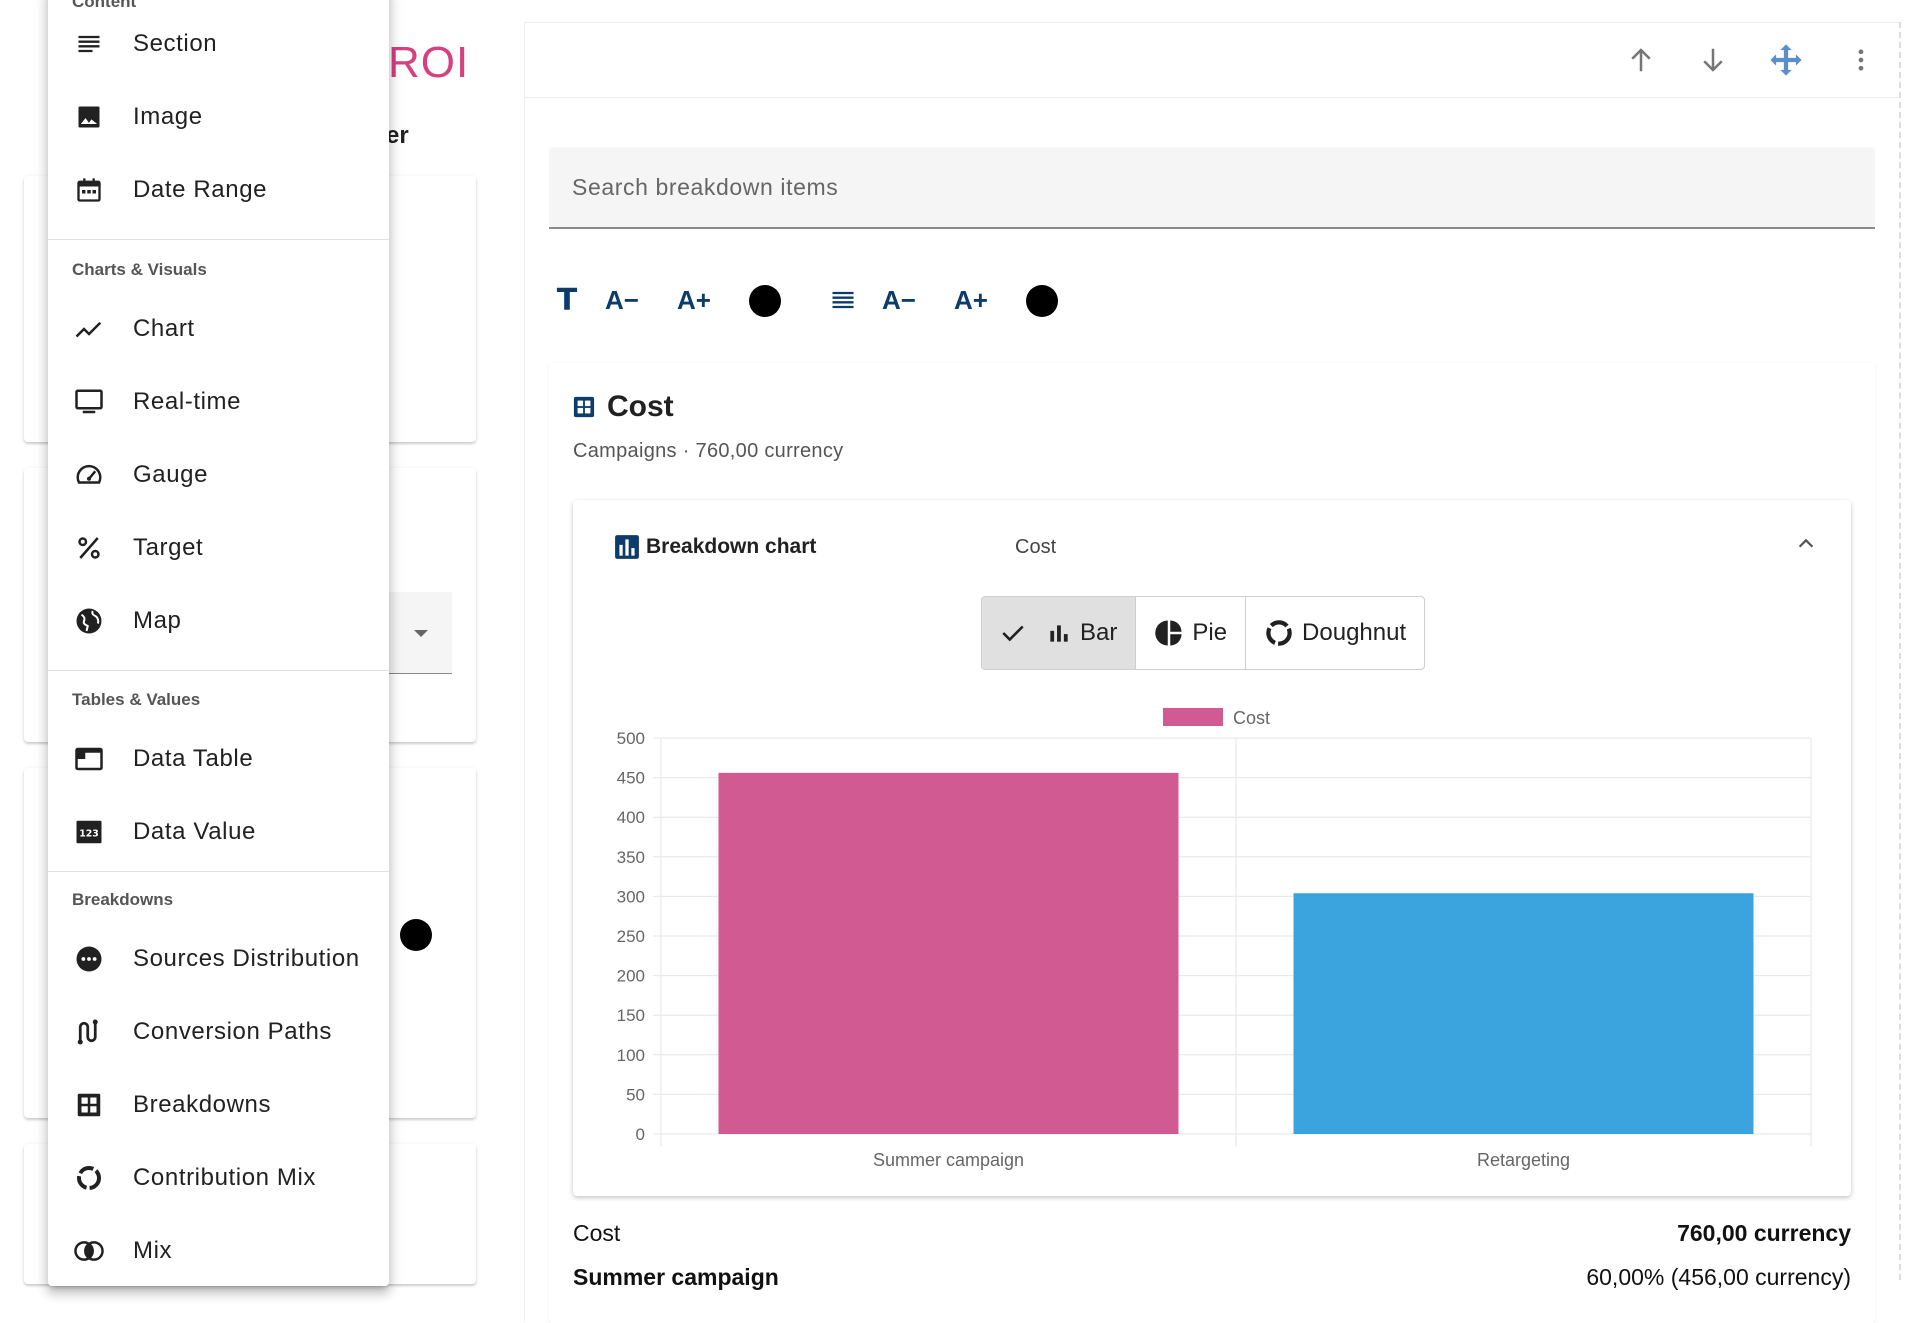 The image size is (1920, 1323). I want to click on menu-item-label: Data Table, so click(193, 758).